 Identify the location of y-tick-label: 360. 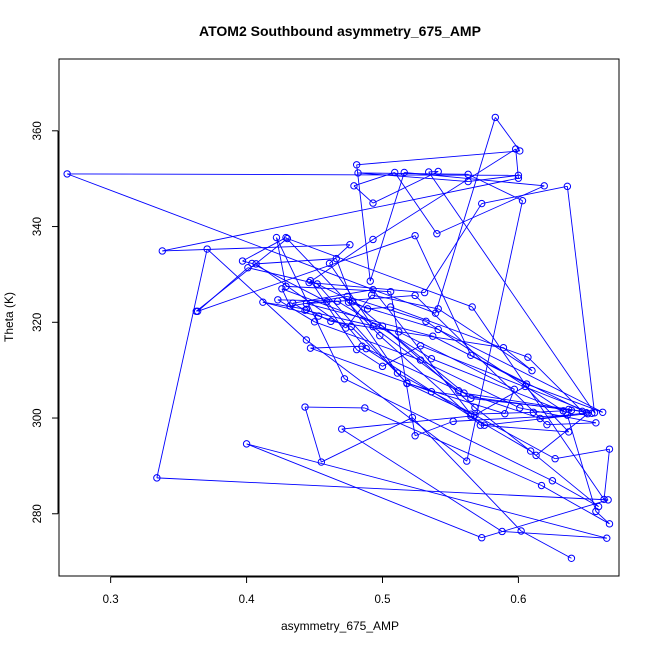
(38, 130).